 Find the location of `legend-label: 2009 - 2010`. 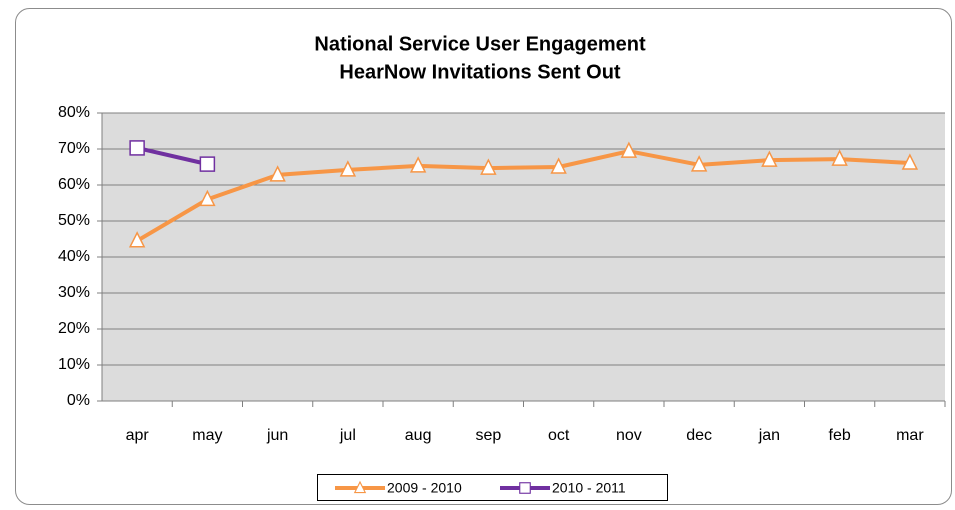

legend-label: 2009 - 2010 is located at coordinates (424, 488).